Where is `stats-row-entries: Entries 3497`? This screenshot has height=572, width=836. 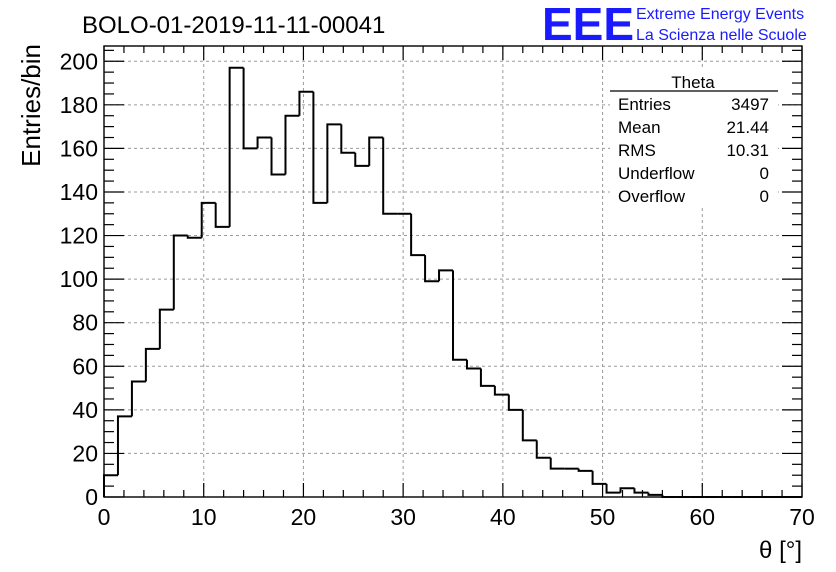 stats-row-entries: Entries 3497 is located at coordinates (693, 104).